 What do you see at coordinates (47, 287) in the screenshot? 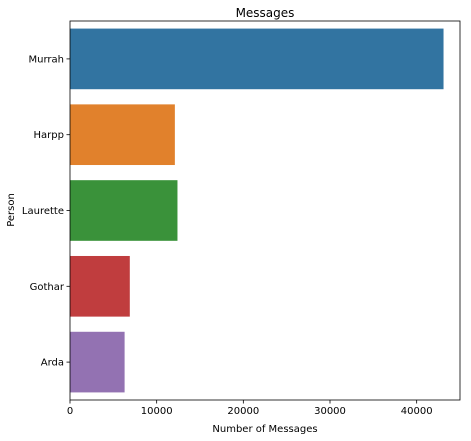
I see `y-tick-label: Gothar` at bounding box center [47, 287].